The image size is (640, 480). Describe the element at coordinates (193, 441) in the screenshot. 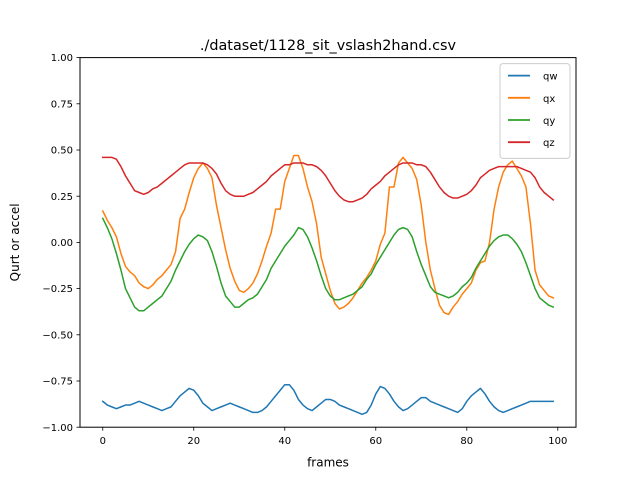

I see `x-tick-label: 20` at that location.